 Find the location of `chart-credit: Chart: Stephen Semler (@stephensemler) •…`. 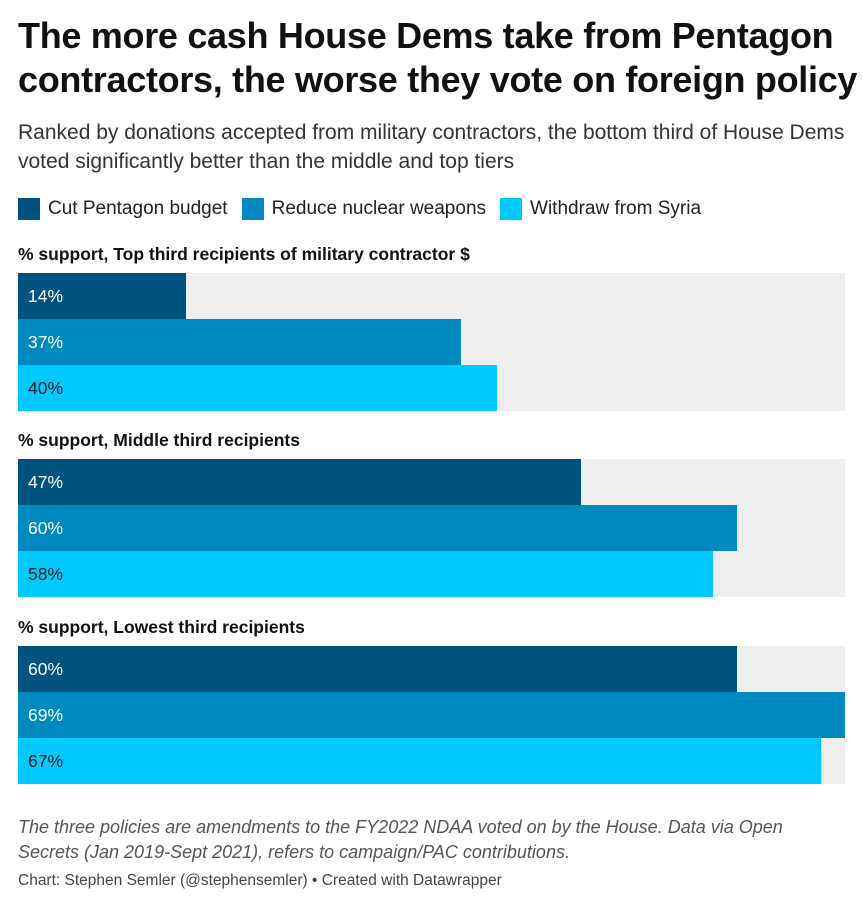

chart-credit: Chart: Stephen Semler (@stephensemler) •… is located at coordinates (260, 880).